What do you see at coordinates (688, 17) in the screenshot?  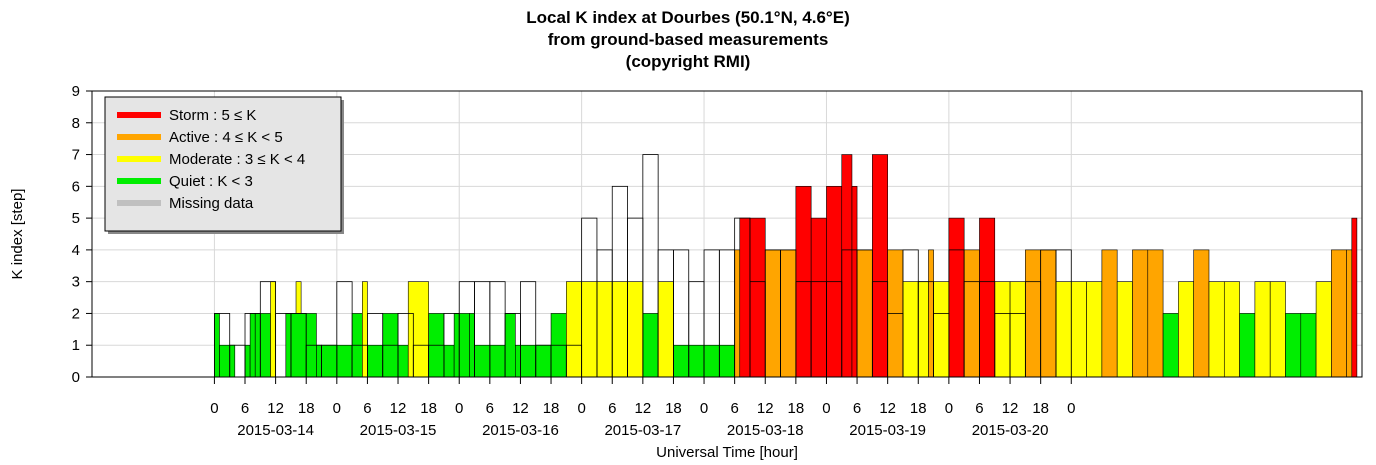 I see `chart-title-line-1: Local K index at Dourbes (50.1°N, 4.6°E)` at bounding box center [688, 17].